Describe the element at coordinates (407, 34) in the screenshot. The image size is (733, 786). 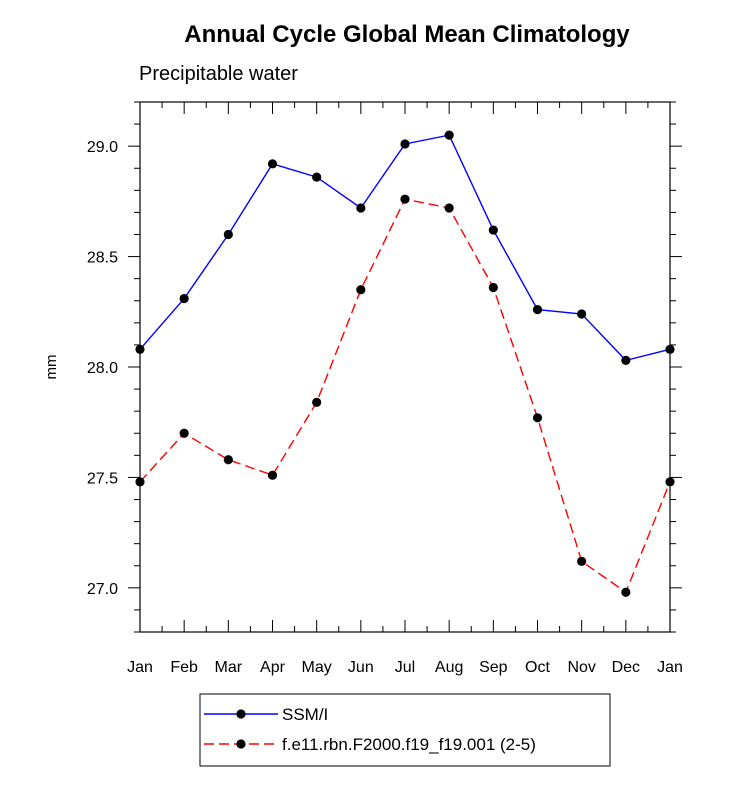
I see `chart-title: Annual Cycle Global Mean Climatology` at that location.